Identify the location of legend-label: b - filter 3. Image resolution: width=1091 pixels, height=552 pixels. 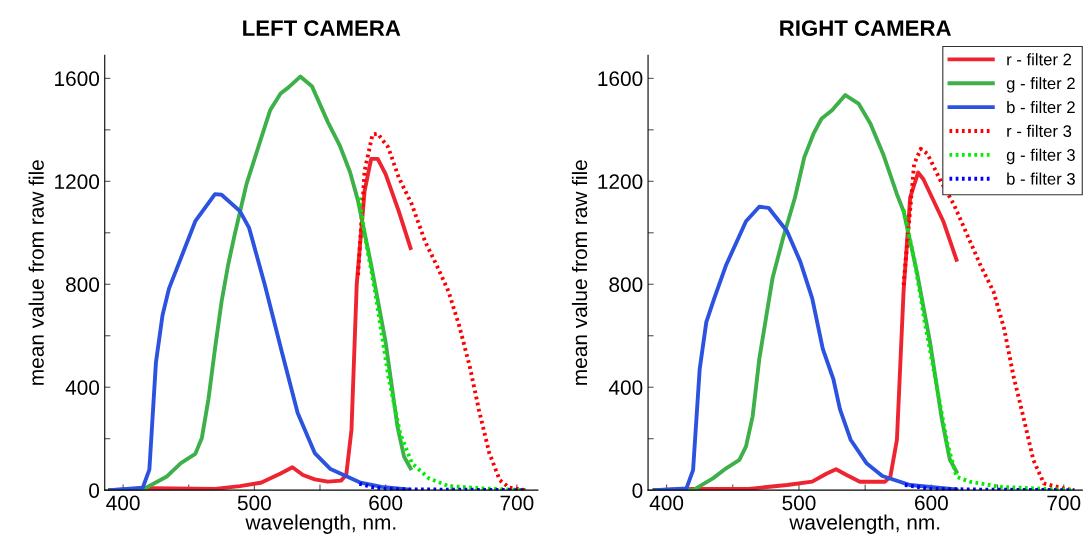
(1041, 178).